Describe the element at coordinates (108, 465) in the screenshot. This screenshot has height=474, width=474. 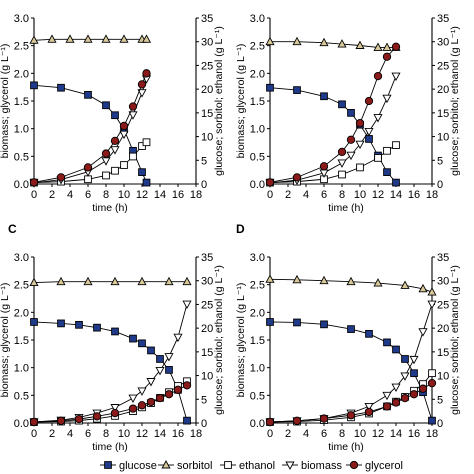
I see `legend-marker-glucose` at that location.